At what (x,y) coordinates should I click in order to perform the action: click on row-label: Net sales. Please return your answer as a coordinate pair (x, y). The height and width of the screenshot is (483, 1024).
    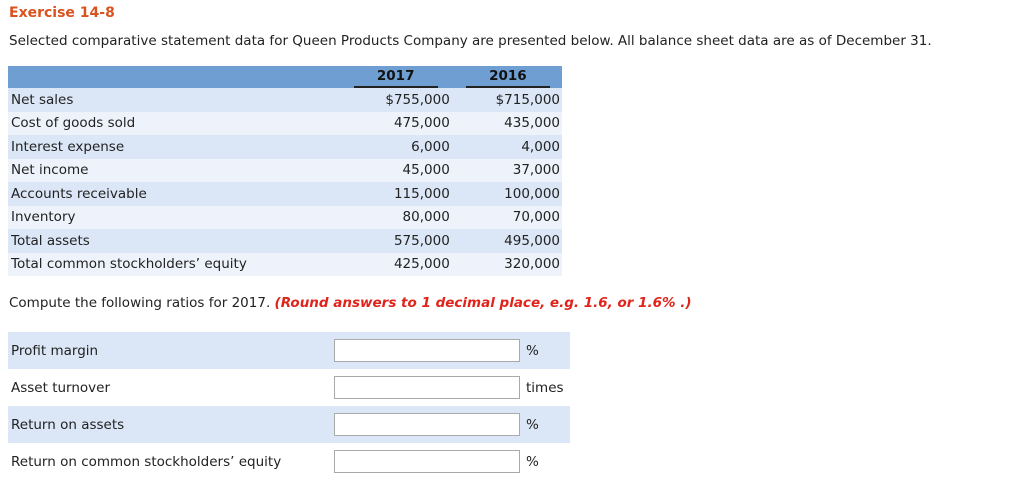
    Looking at the image, I should click on (175, 100).